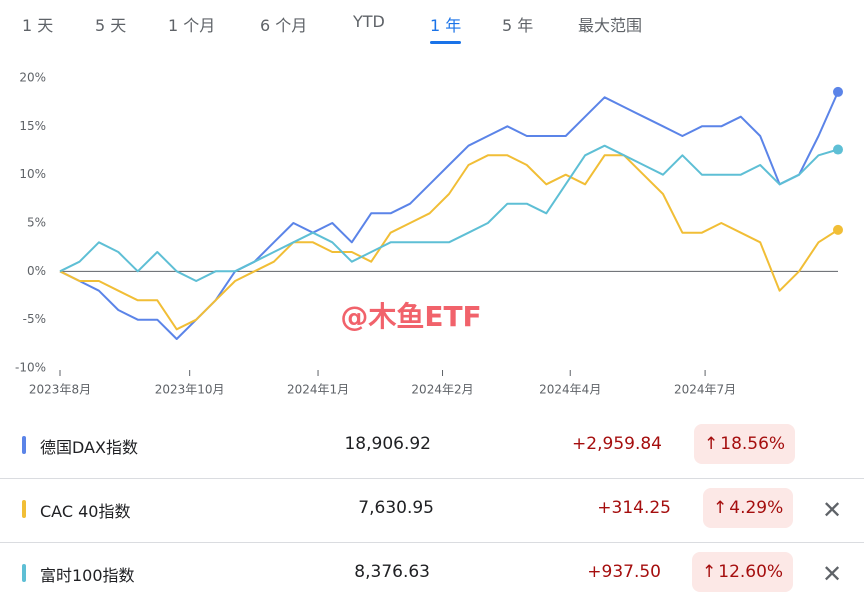  Describe the element at coordinates (89, 447) in the screenshot. I see `index-name: 德国DAX指数` at that location.